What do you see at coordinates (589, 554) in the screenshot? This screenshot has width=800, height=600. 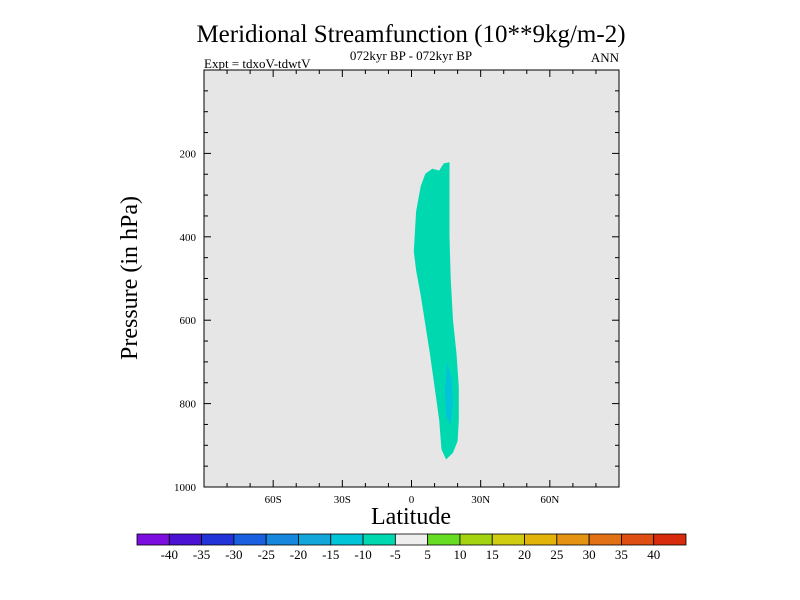 I see `colorbar-label: 30` at bounding box center [589, 554].